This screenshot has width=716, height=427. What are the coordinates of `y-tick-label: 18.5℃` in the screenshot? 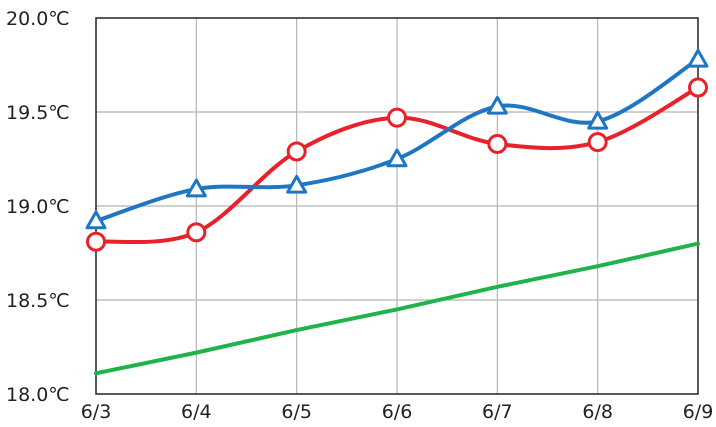 It's located at (38, 301).